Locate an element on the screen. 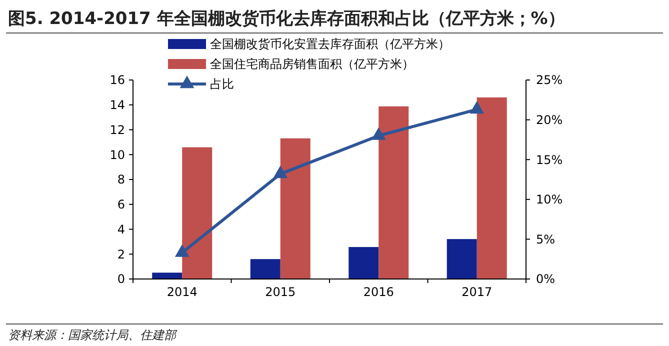 The width and height of the screenshot is (669, 346). y-tick-label: 10 is located at coordinates (117, 155).